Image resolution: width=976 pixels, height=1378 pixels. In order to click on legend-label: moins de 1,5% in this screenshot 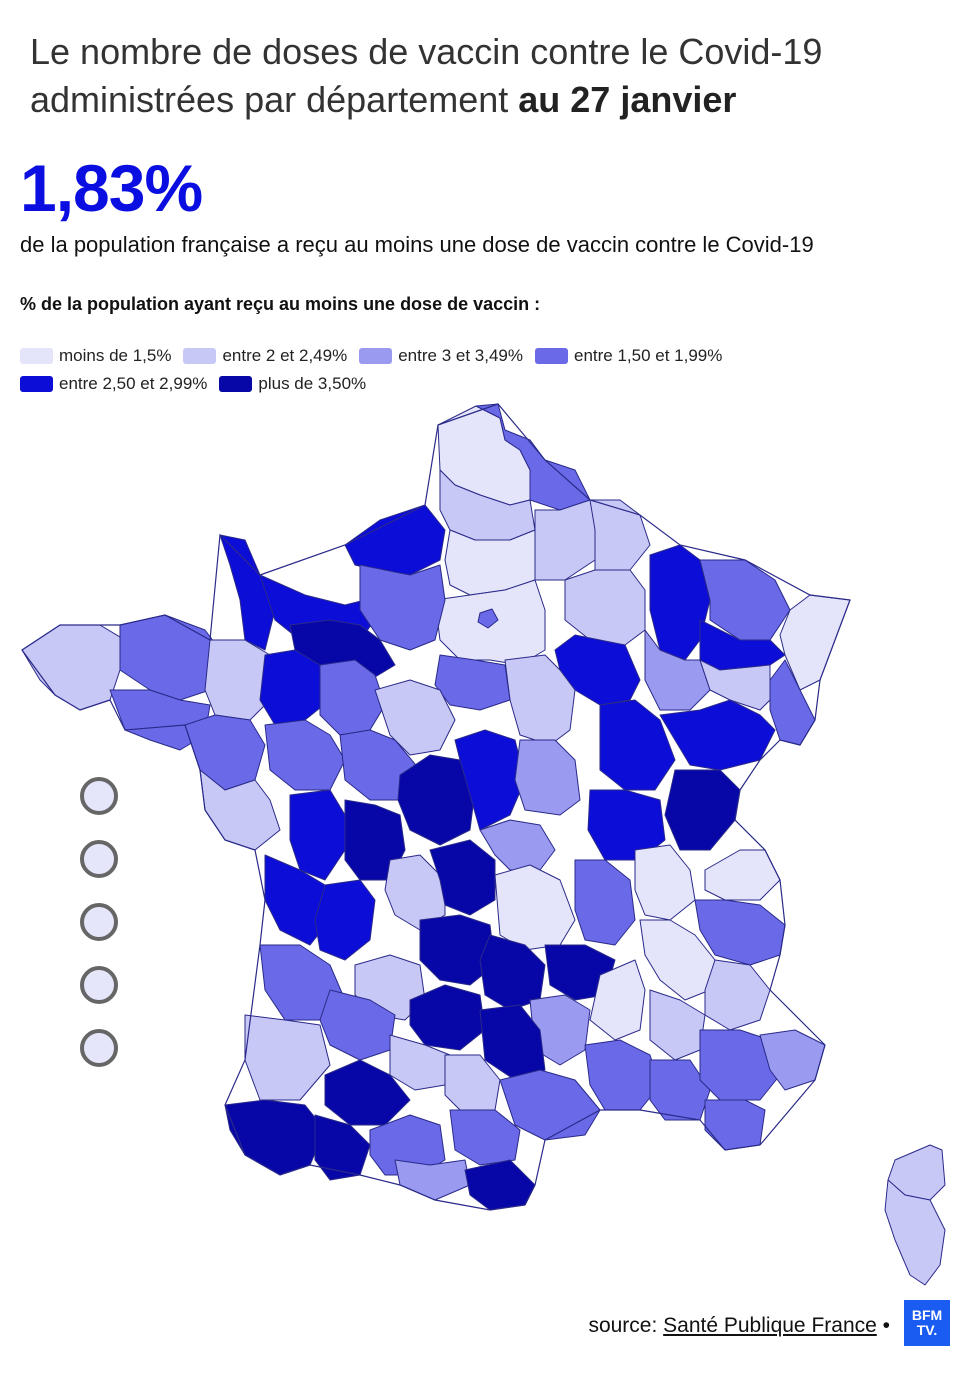, I will do `click(115, 355)`.